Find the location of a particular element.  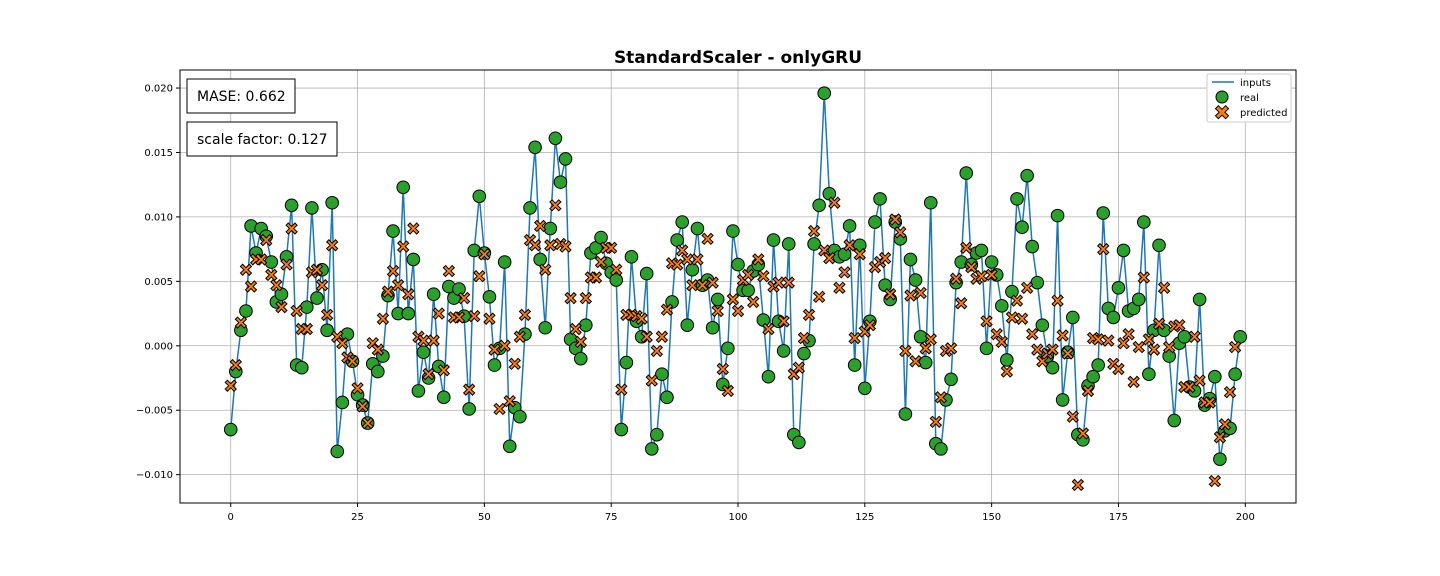

annotation-mase-text: MASE: 0.662 is located at coordinates (241, 97).